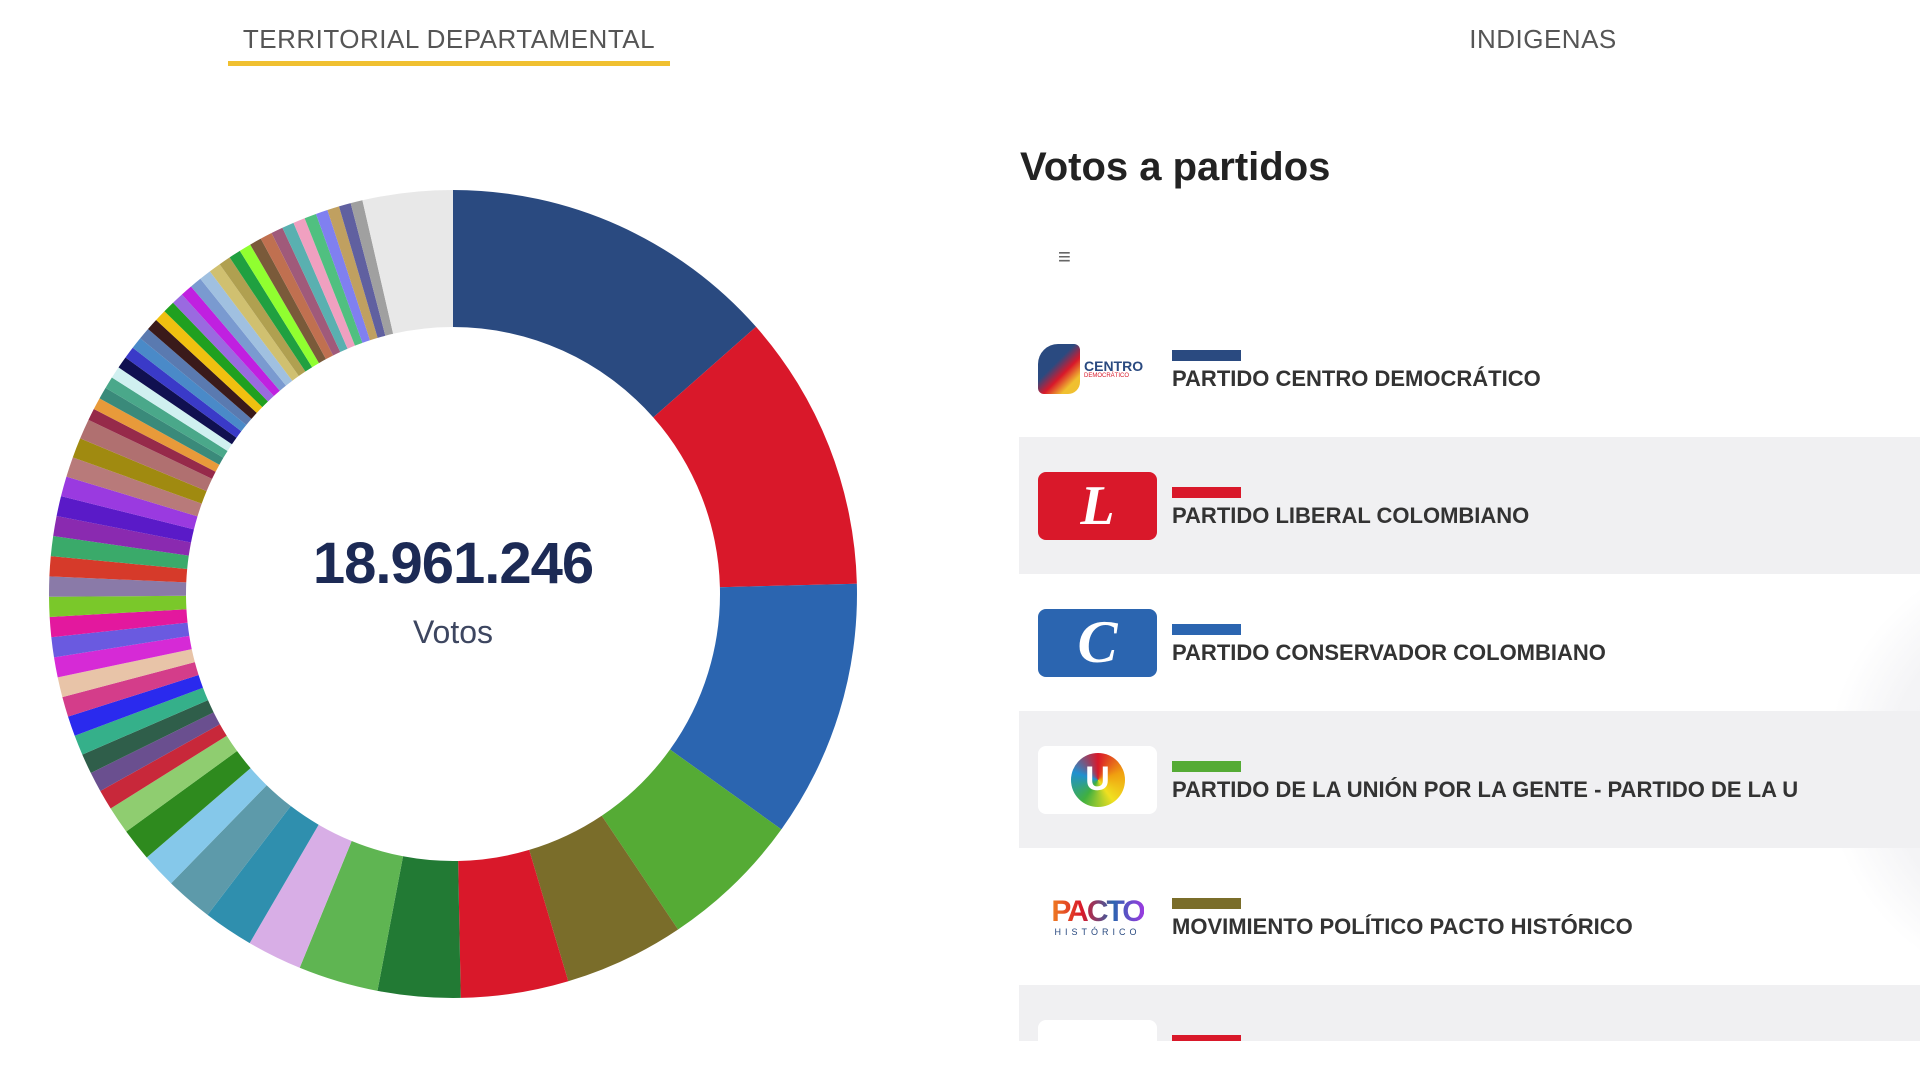  What do you see at coordinates (1097, 642) in the screenshot?
I see `party-logo-conservador: C` at bounding box center [1097, 642].